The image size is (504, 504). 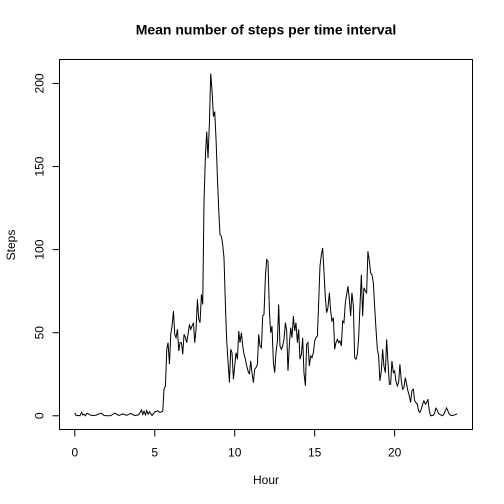 I want to click on x-tick-label: 15, so click(x=315, y=453).